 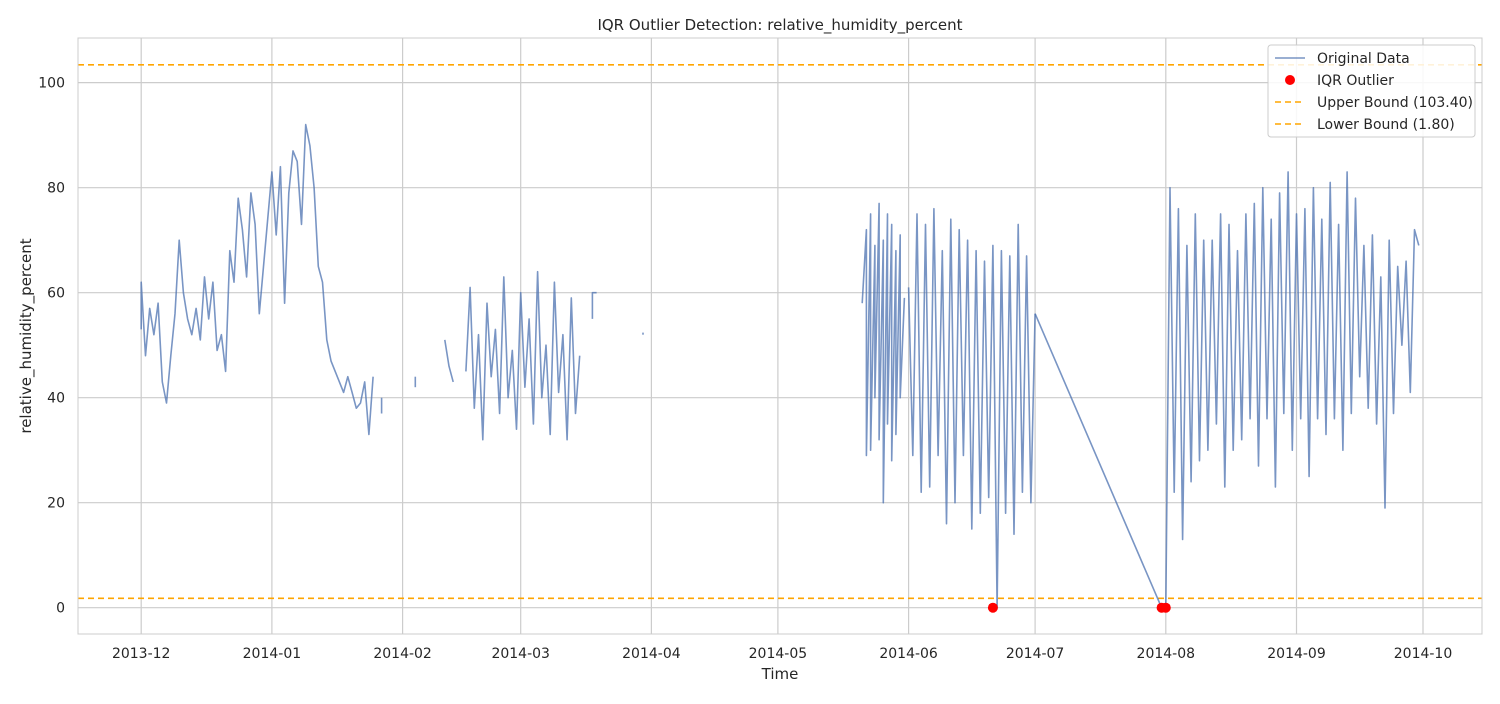 I want to click on y-tick-label: 0, so click(x=60, y=609).